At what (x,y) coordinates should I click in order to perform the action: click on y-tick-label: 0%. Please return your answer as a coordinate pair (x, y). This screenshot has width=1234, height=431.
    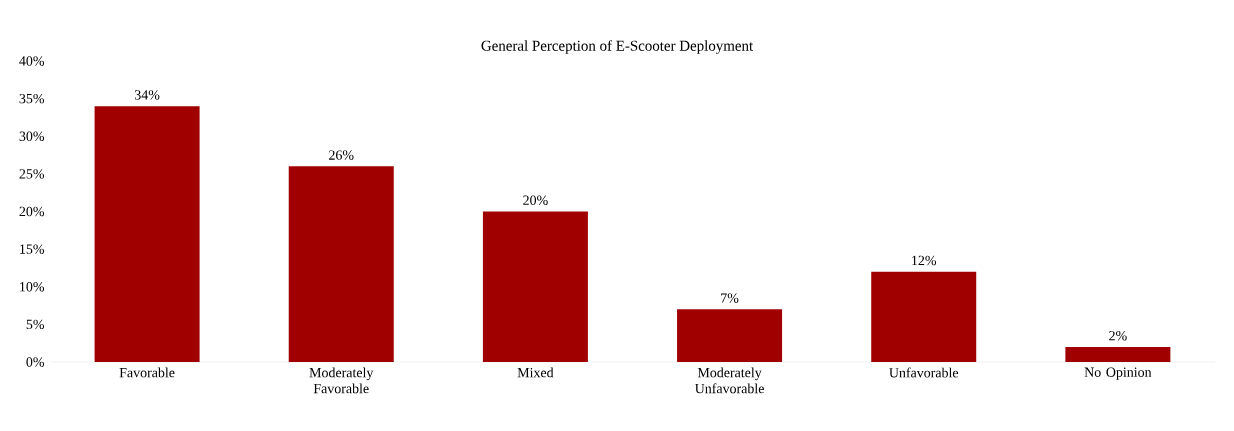
    Looking at the image, I should click on (35, 362).